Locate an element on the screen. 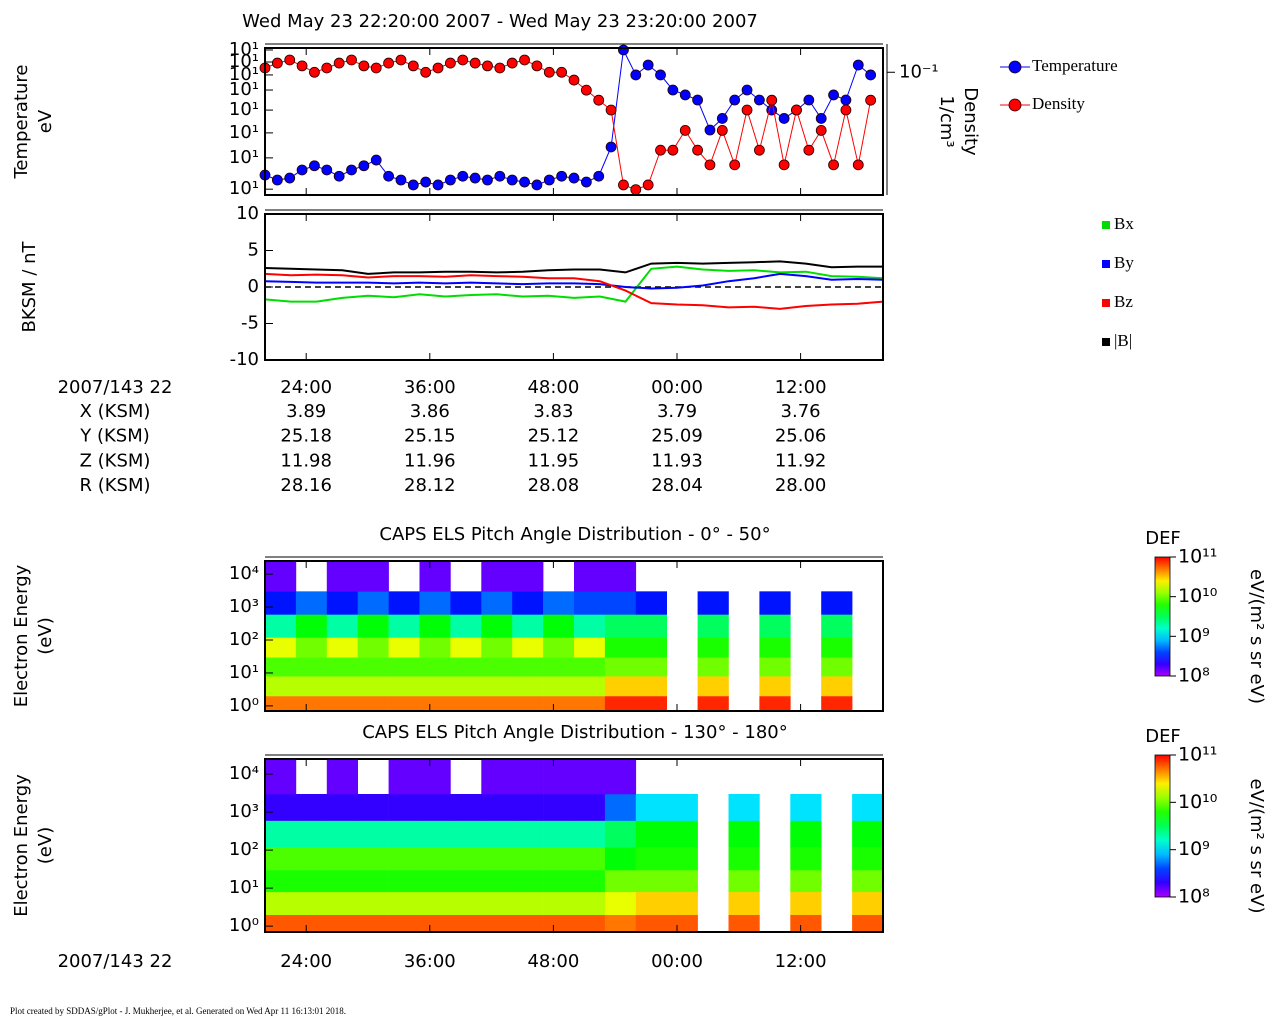  colorbar is located at coordinates (1162, 826).